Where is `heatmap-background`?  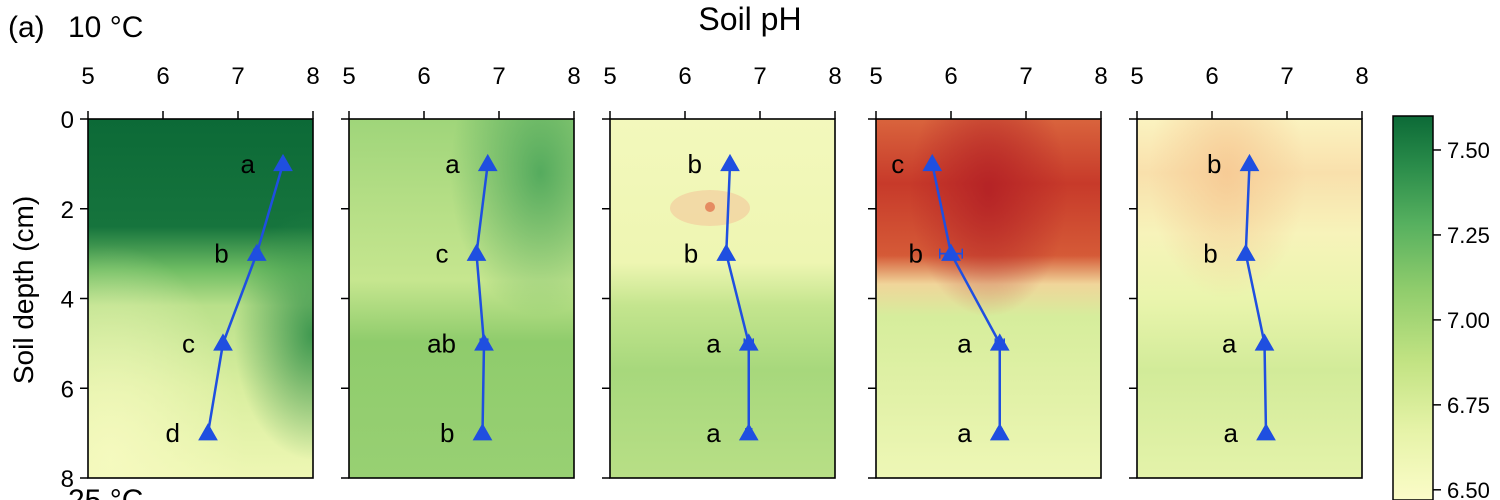 heatmap-background is located at coordinates (722, 298).